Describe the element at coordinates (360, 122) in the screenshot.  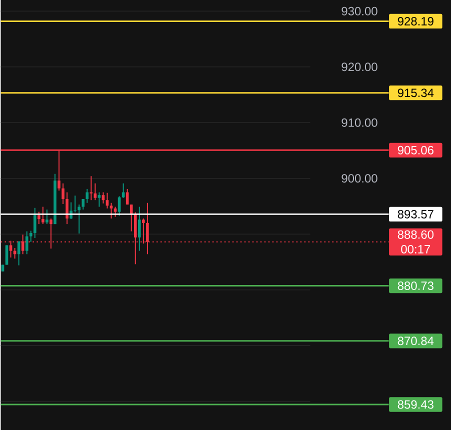
I see `y-tick-label: 910.00` at that location.